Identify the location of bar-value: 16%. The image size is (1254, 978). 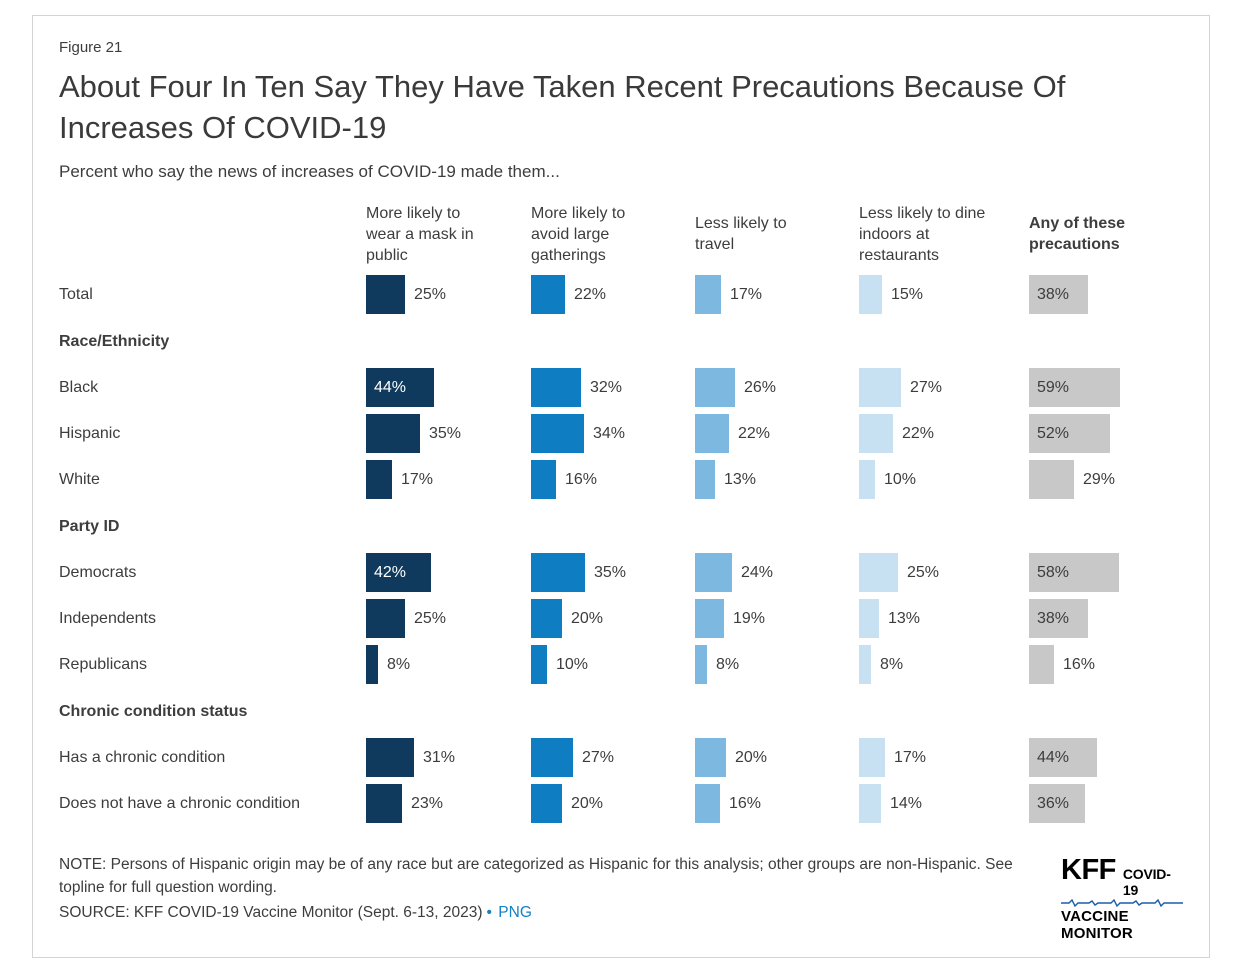
(581, 479).